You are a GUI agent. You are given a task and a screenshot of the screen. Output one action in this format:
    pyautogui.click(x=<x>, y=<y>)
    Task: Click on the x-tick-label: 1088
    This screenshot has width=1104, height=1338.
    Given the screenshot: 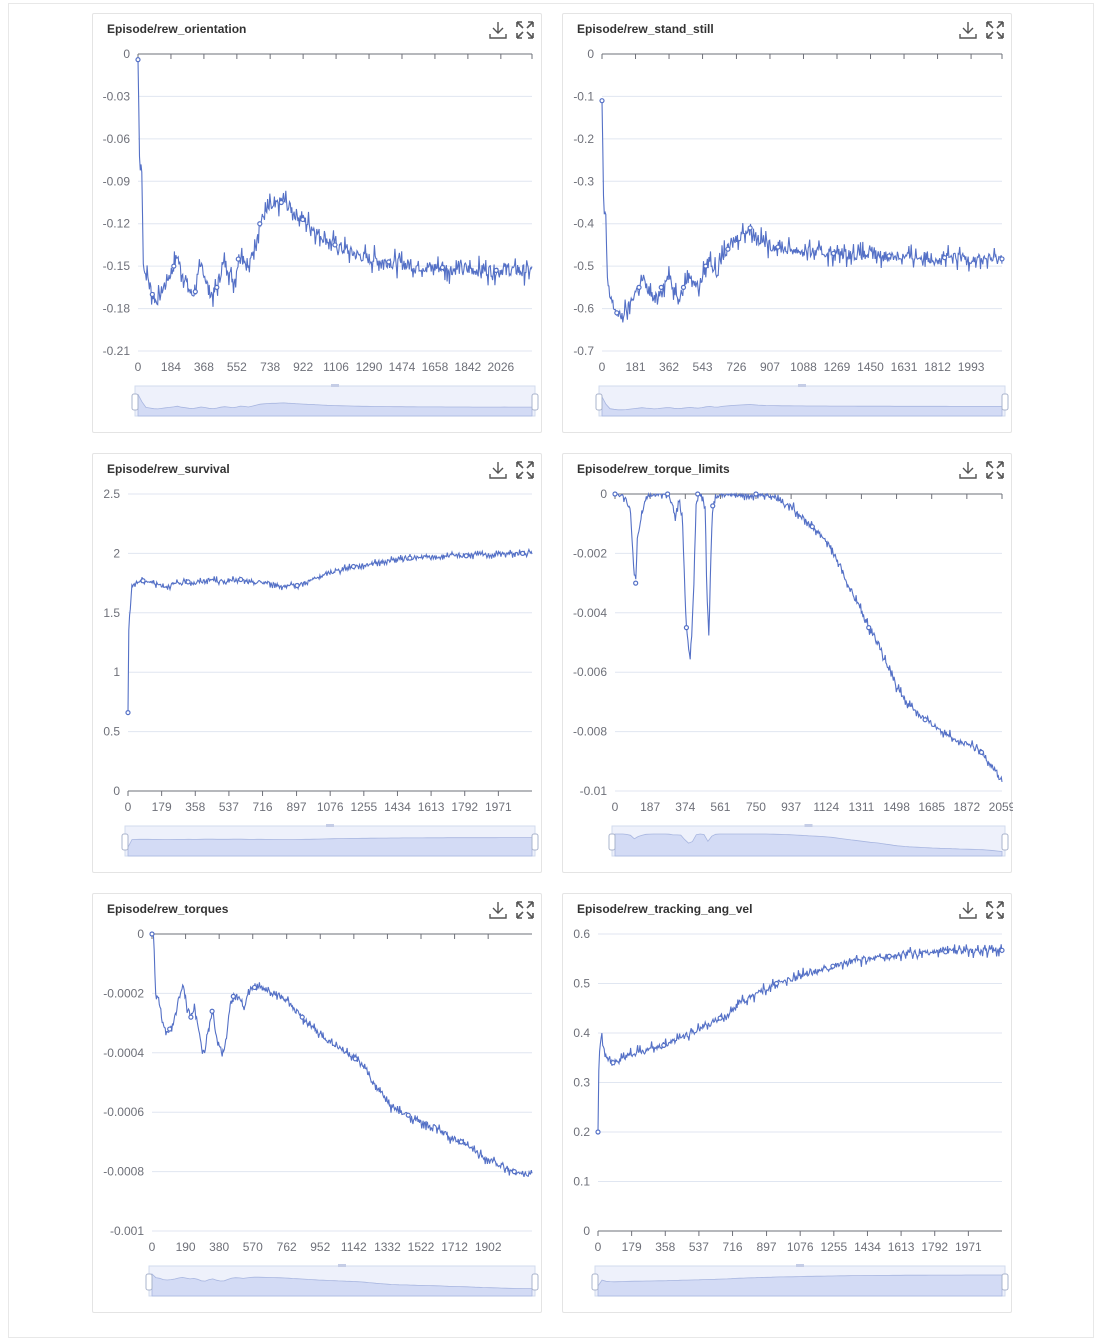 What is the action you would take?
    pyautogui.click(x=803, y=367)
    